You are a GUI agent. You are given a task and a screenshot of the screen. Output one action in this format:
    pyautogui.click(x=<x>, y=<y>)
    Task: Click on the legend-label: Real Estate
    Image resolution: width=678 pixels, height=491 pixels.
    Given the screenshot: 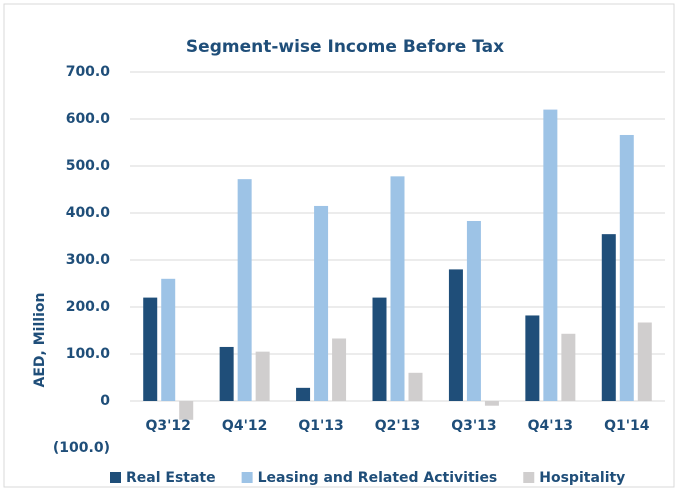 What is the action you would take?
    pyautogui.click(x=171, y=478)
    